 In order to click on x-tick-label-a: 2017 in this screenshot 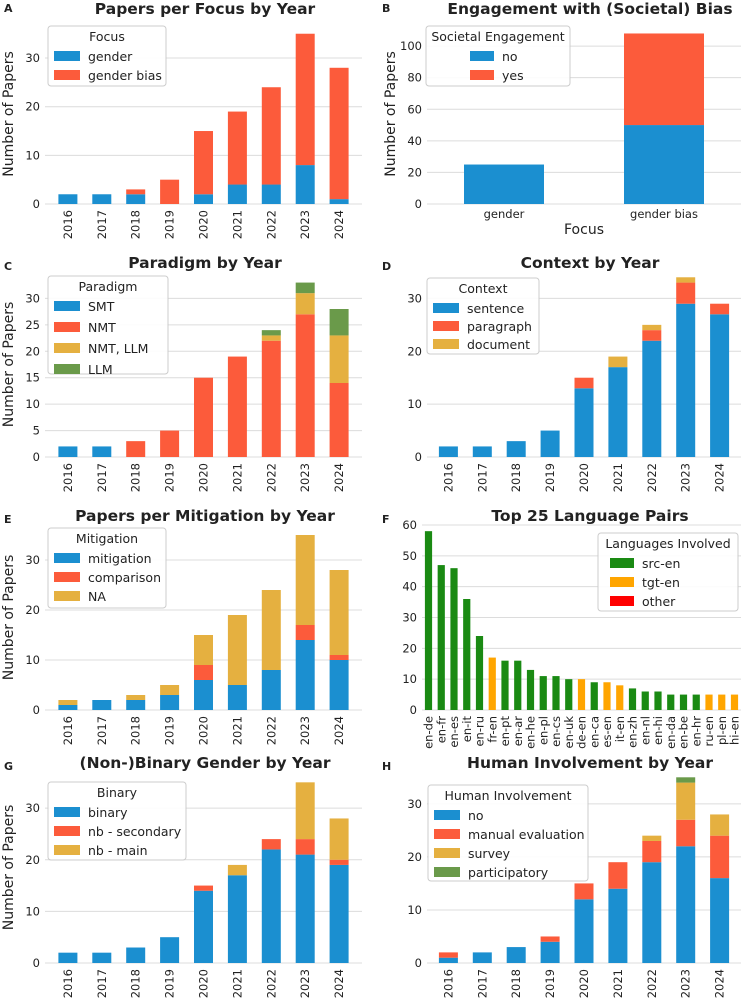, I will do `click(102, 224)`.